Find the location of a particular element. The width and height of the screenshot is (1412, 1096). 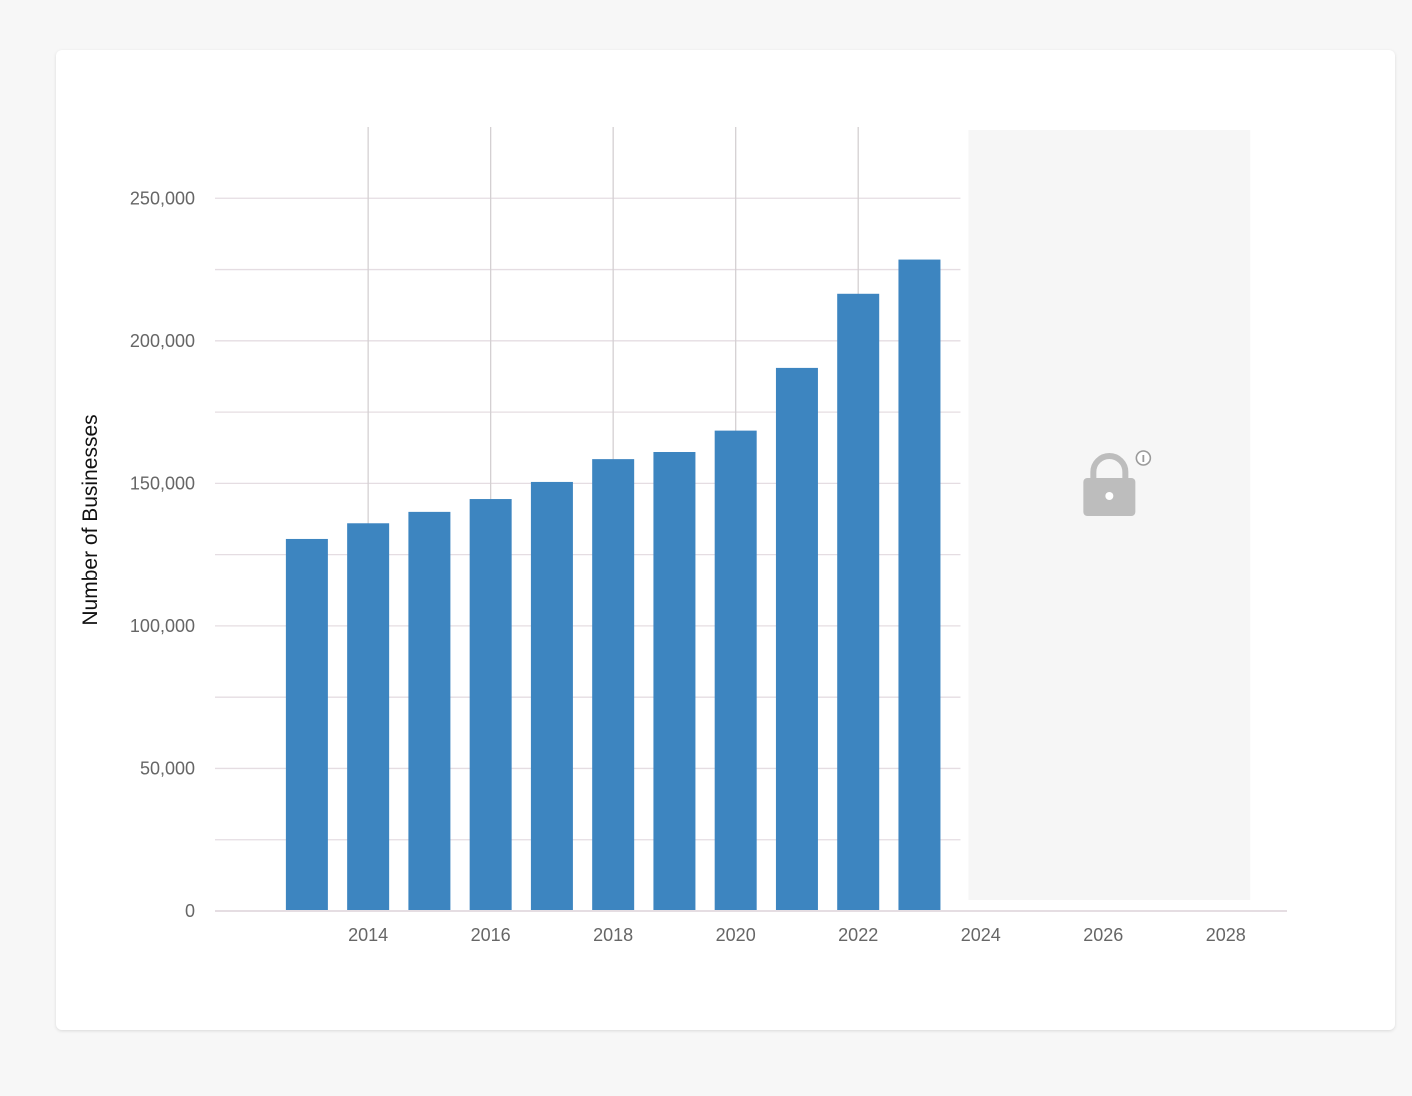

bar-2023 is located at coordinates (919, 585).